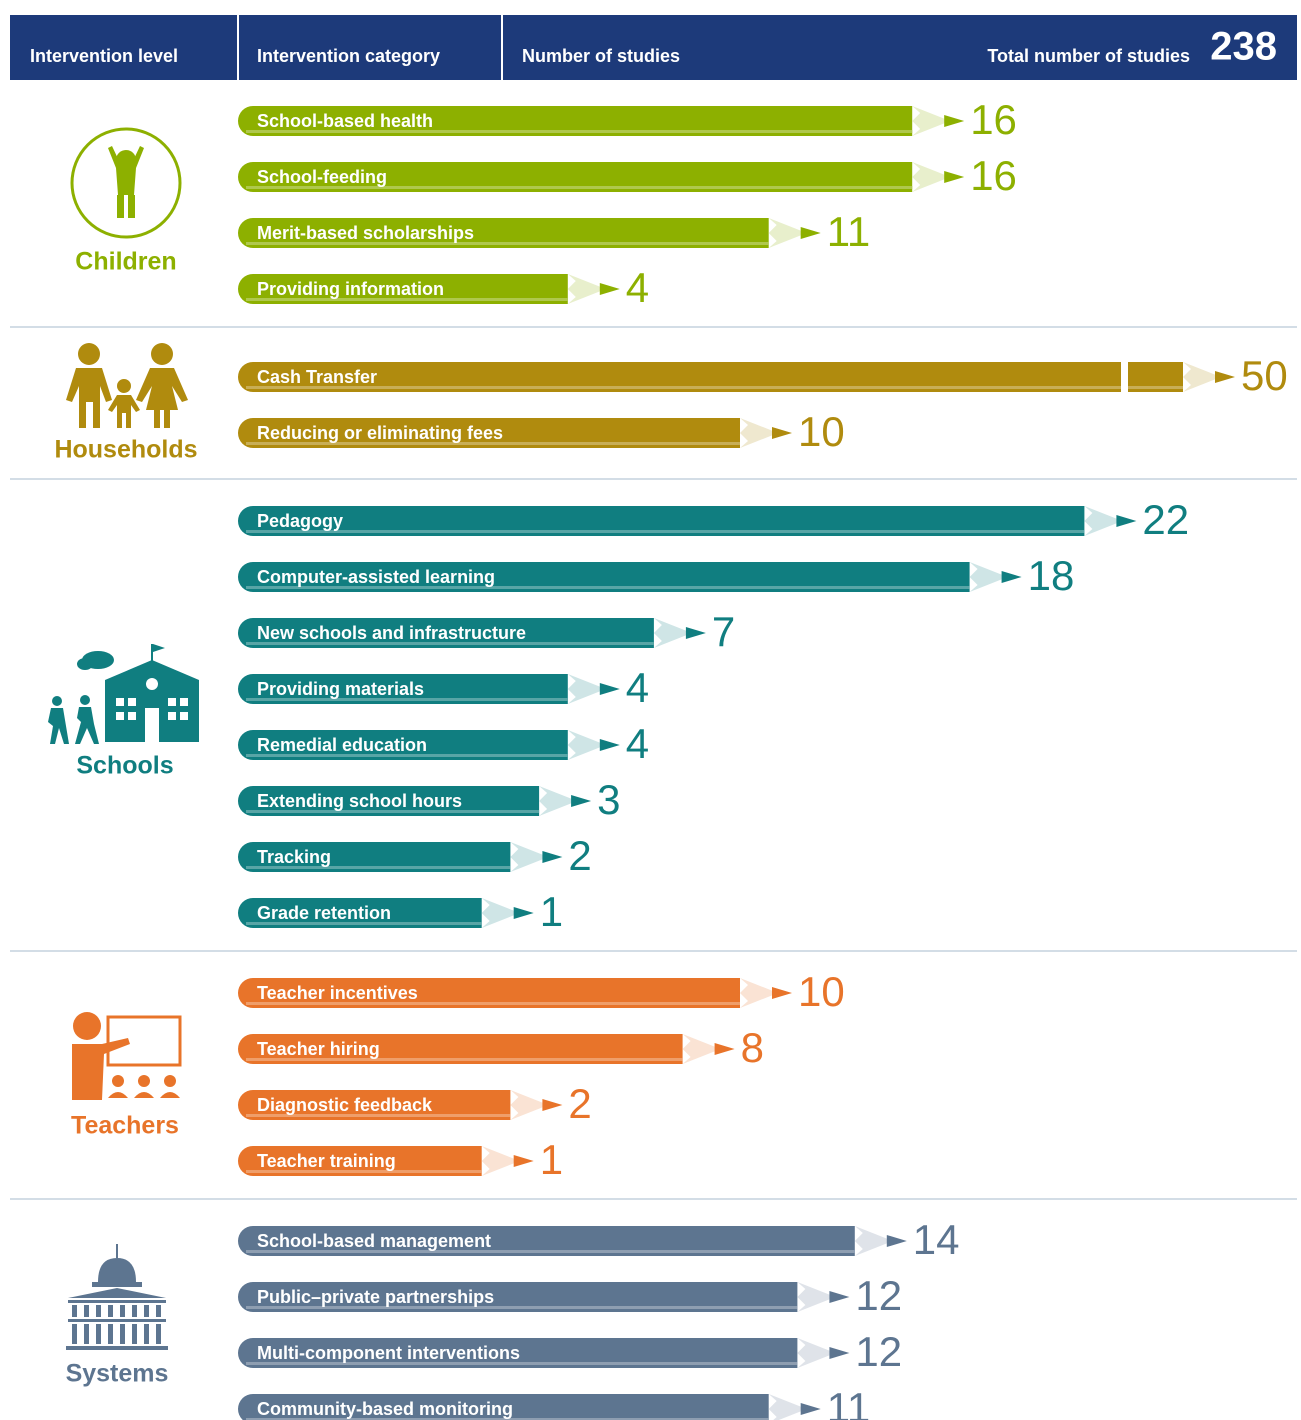  I want to click on pencil-bar: Computer-assisted learning 18, so click(656, 575).